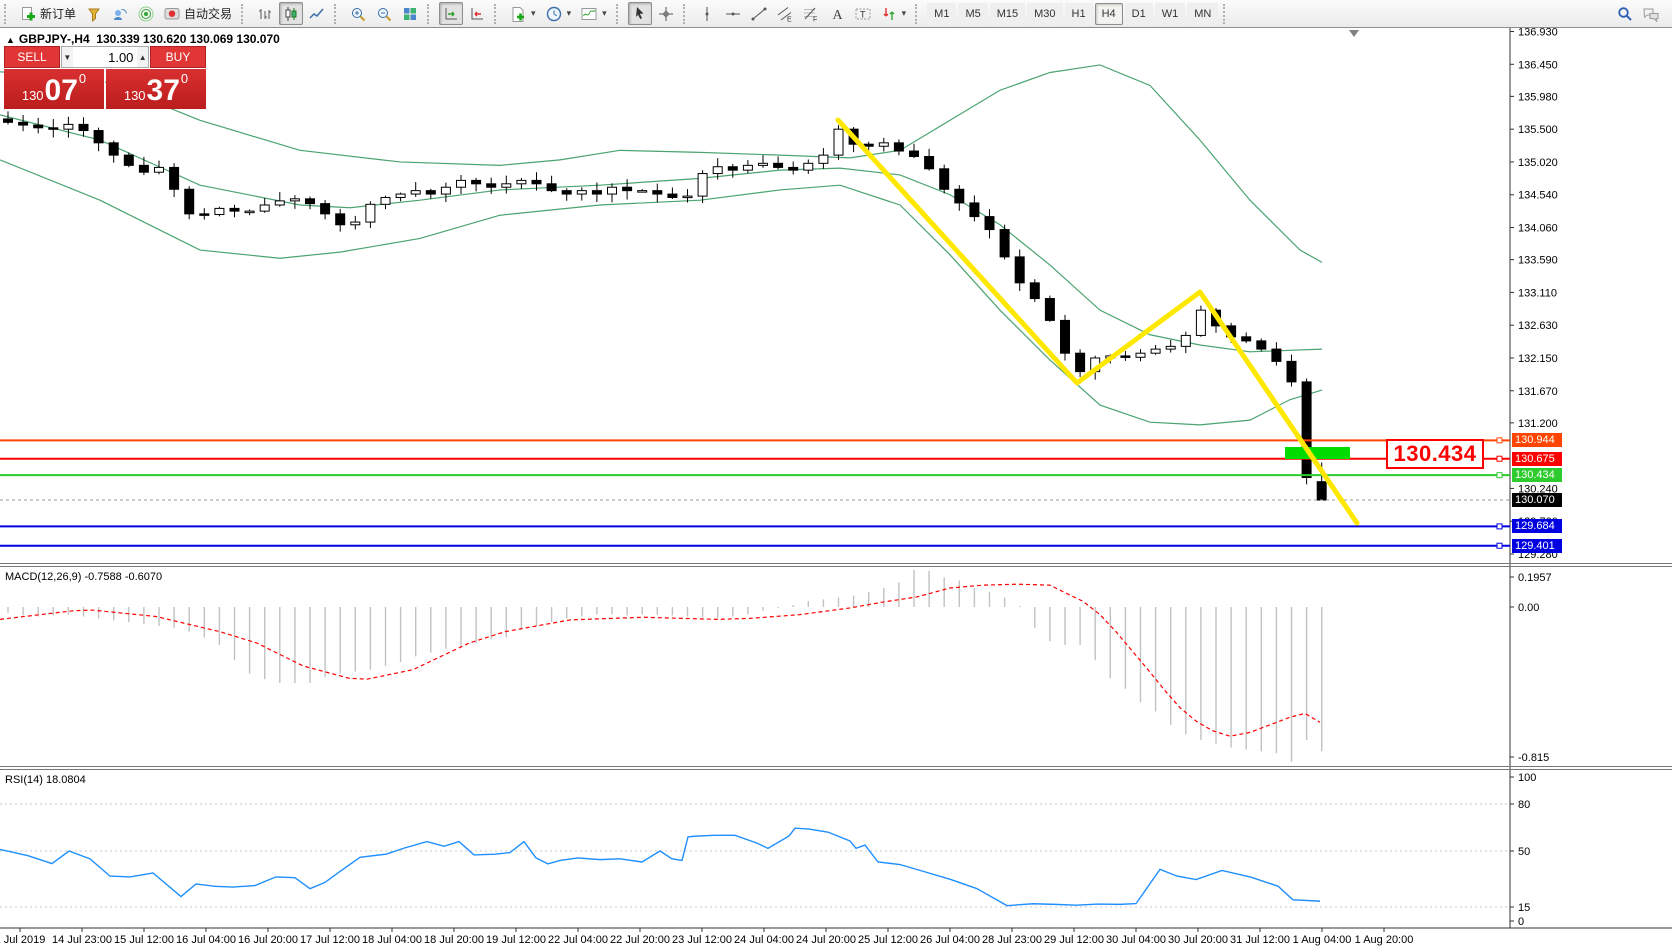 This screenshot has width=1672, height=949. Describe the element at coordinates (1521, 922) in the screenshot. I see `rsi-axis-tick: 0` at that location.